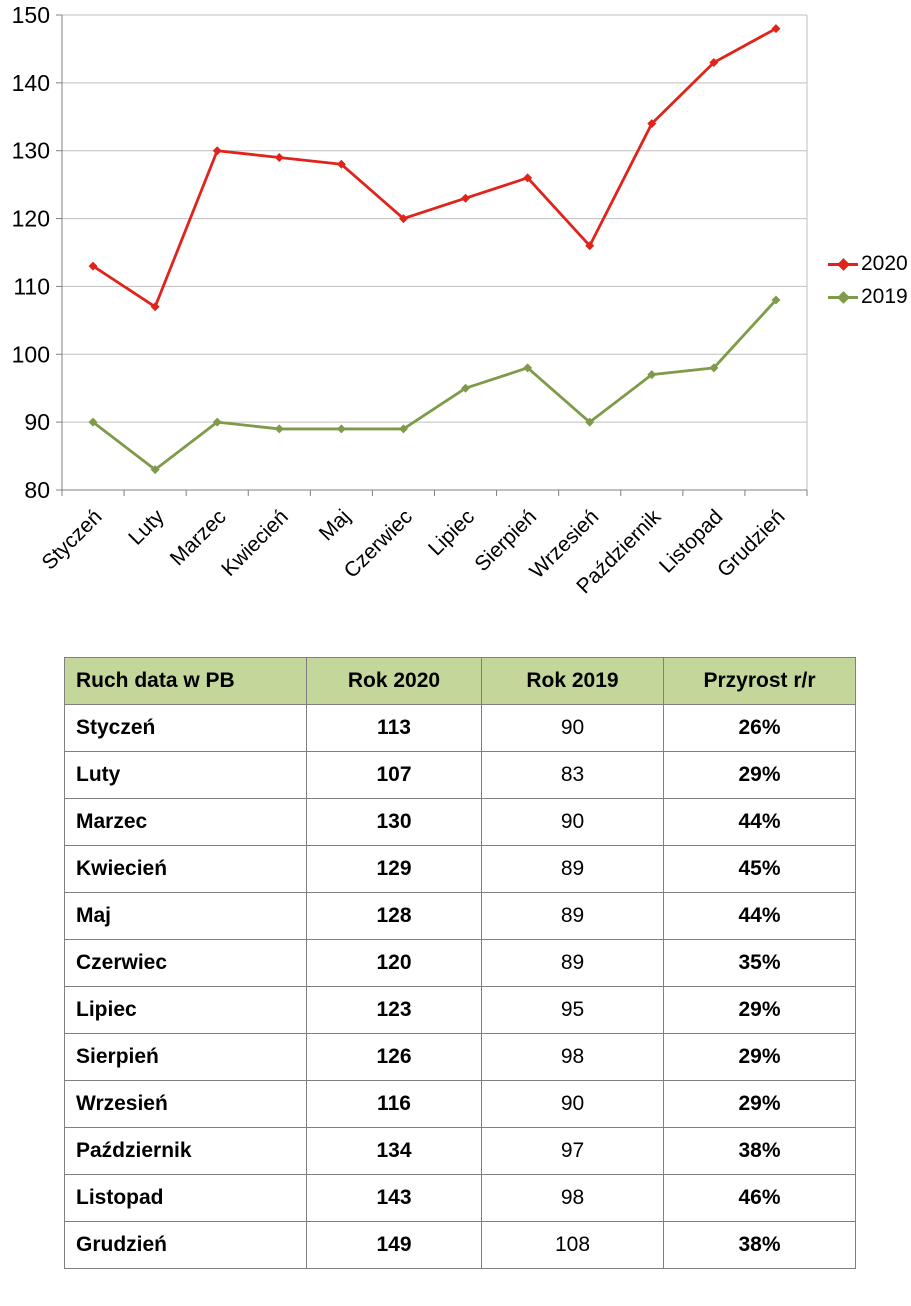  What do you see at coordinates (394, 916) in the screenshot?
I see `table-cell: 128` at bounding box center [394, 916].